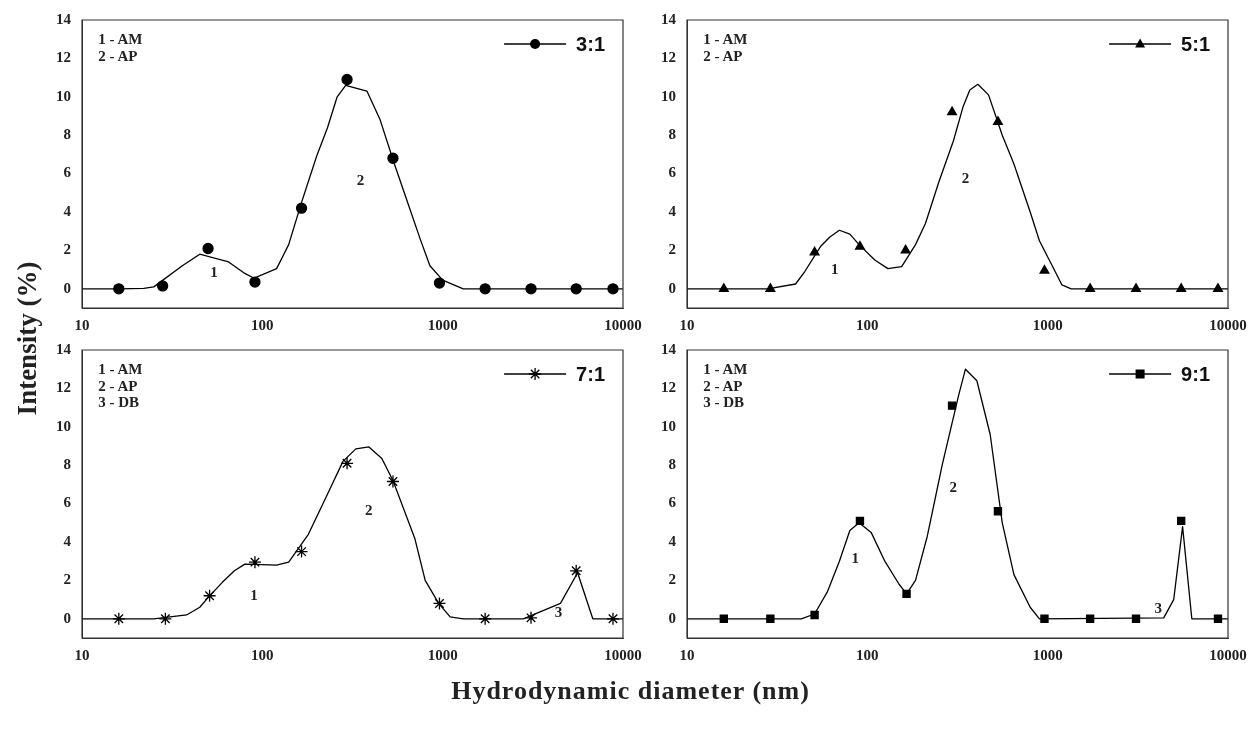 This screenshot has width=1255, height=750. I want to click on legend-label: 3:1, so click(590, 43).